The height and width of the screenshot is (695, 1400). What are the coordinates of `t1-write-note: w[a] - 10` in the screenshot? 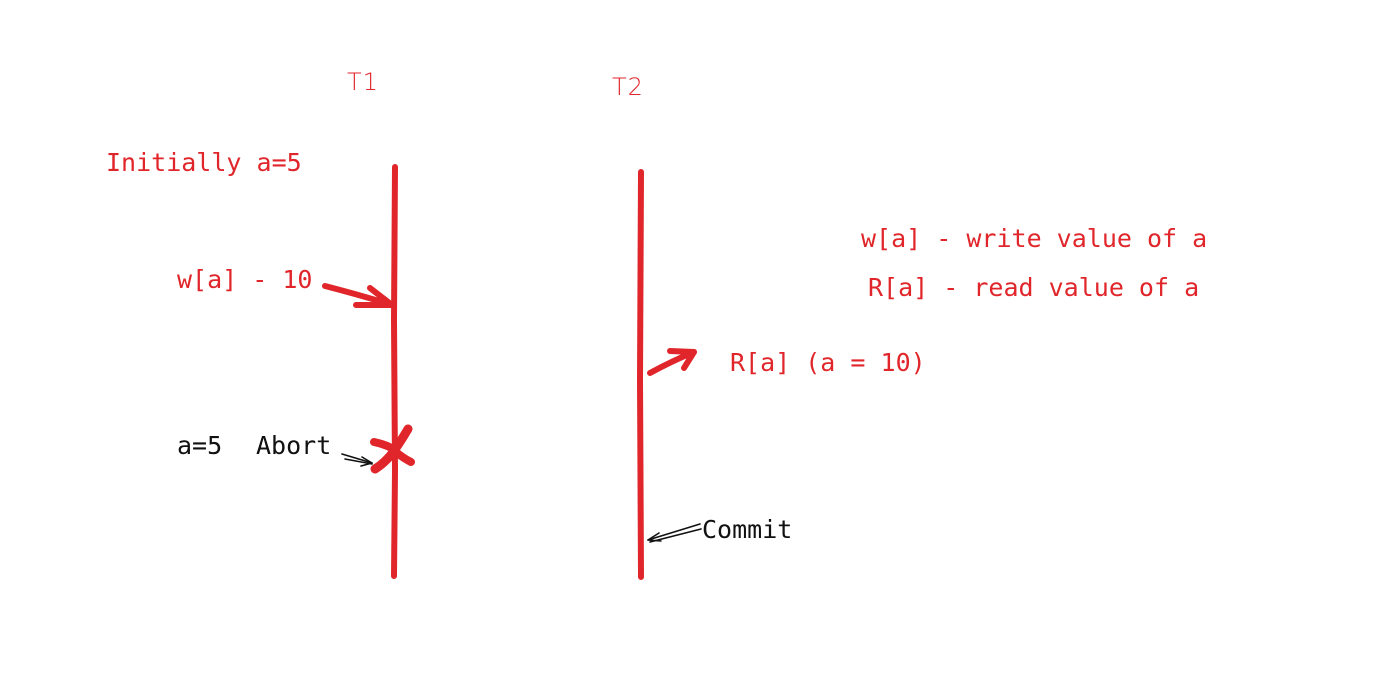 It's located at (245, 279).